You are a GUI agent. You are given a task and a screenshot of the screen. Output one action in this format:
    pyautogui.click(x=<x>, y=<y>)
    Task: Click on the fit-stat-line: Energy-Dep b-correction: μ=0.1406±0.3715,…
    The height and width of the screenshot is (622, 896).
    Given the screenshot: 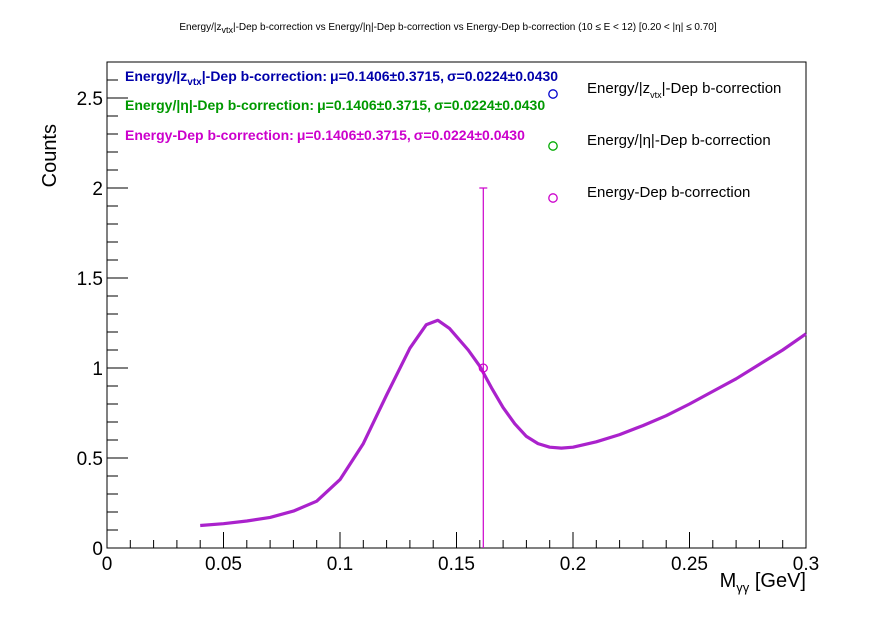 What is the action you would take?
    pyautogui.click(x=325, y=135)
    